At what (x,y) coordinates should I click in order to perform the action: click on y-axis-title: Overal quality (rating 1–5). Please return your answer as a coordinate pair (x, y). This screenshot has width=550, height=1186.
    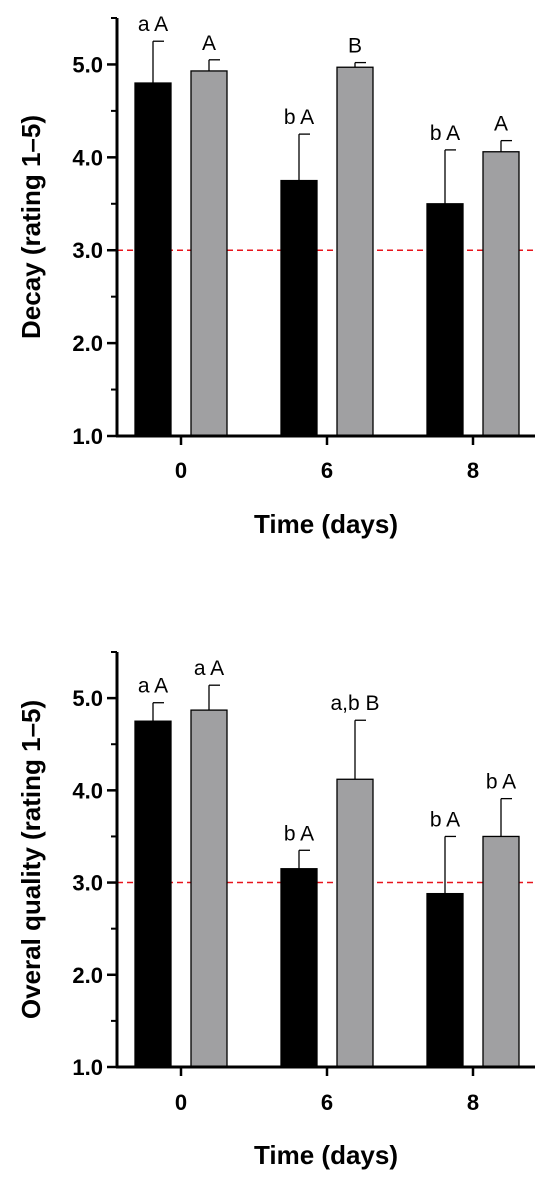
    Looking at the image, I should click on (31, 859).